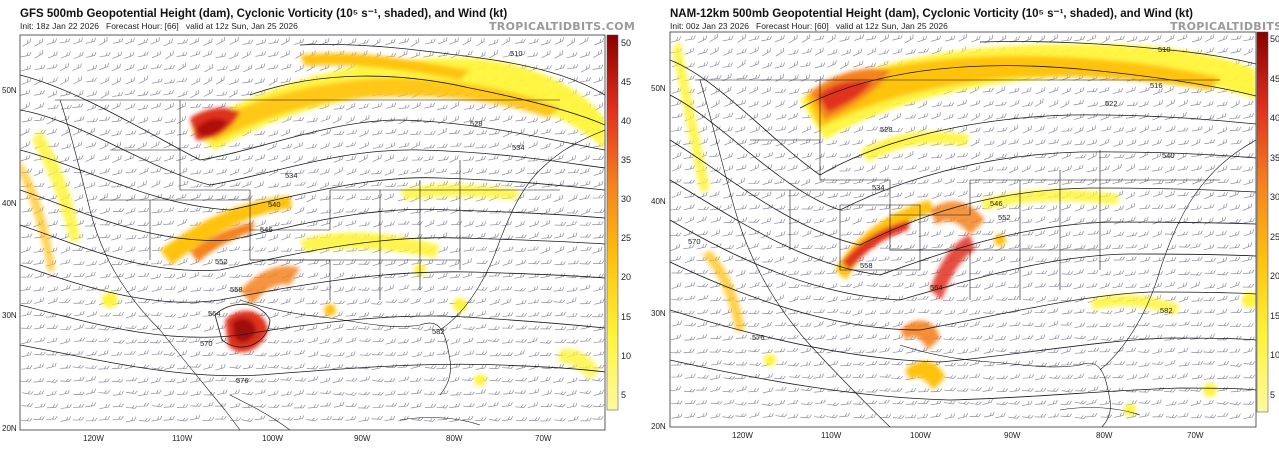 The width and height of the screenshot is (1279, 467). I want to click on nam-lat-label: 40N, so click(658, 201).